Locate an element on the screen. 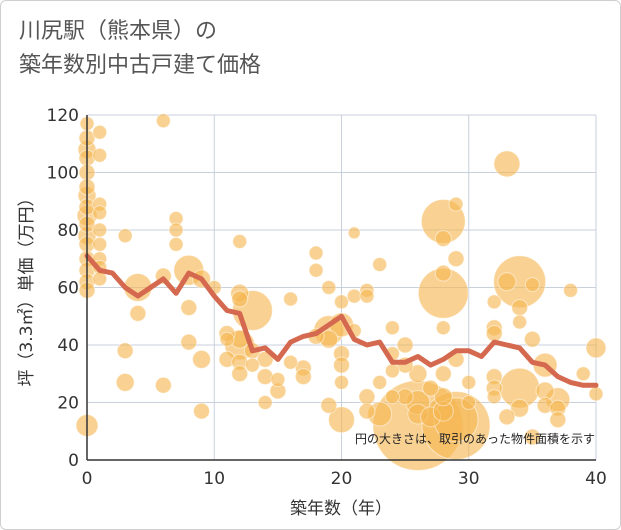 The image size is (621, 530). y-tick-label: 0 is located at coordinates (73, 461).